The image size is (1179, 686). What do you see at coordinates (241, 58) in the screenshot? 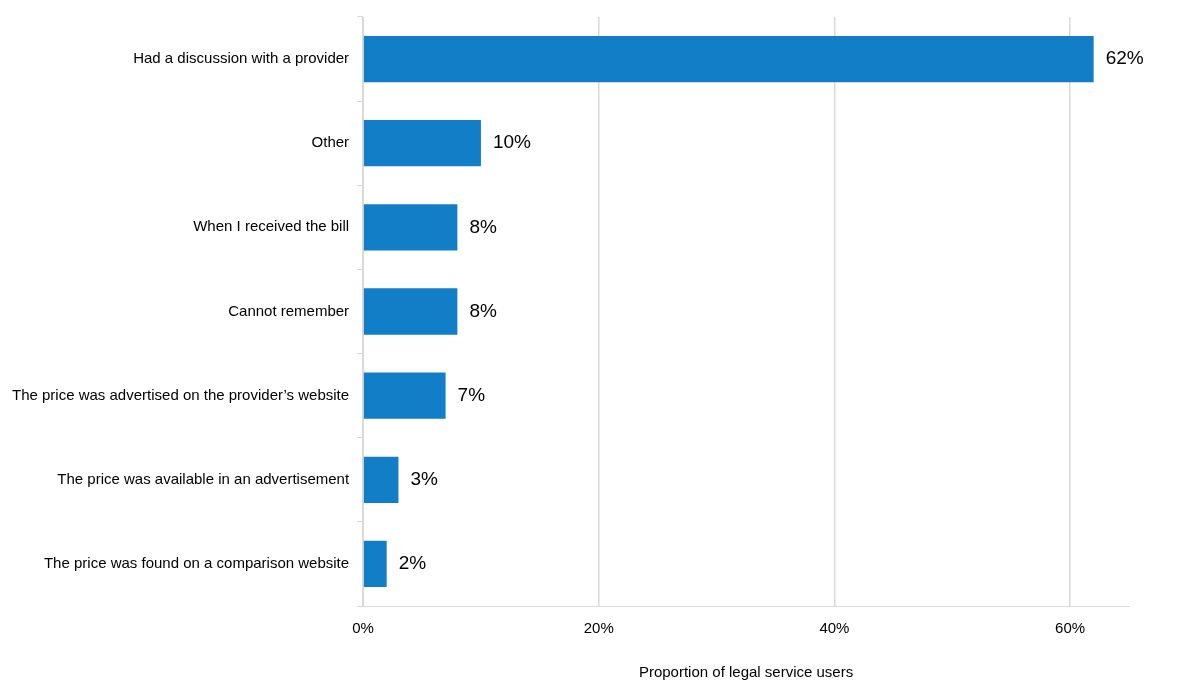
I see `y-tick-label: Had a discussion with a provider` at bounding box center [241, 58].